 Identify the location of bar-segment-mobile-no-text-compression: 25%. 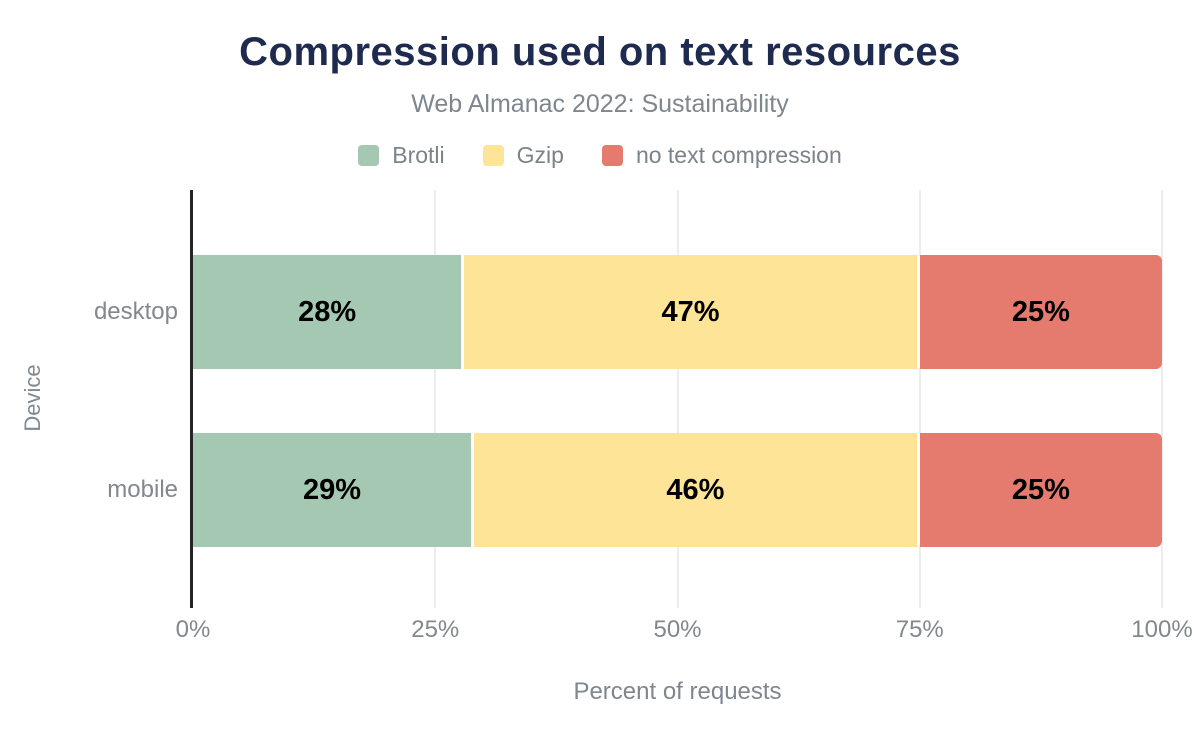
(1040, 490).